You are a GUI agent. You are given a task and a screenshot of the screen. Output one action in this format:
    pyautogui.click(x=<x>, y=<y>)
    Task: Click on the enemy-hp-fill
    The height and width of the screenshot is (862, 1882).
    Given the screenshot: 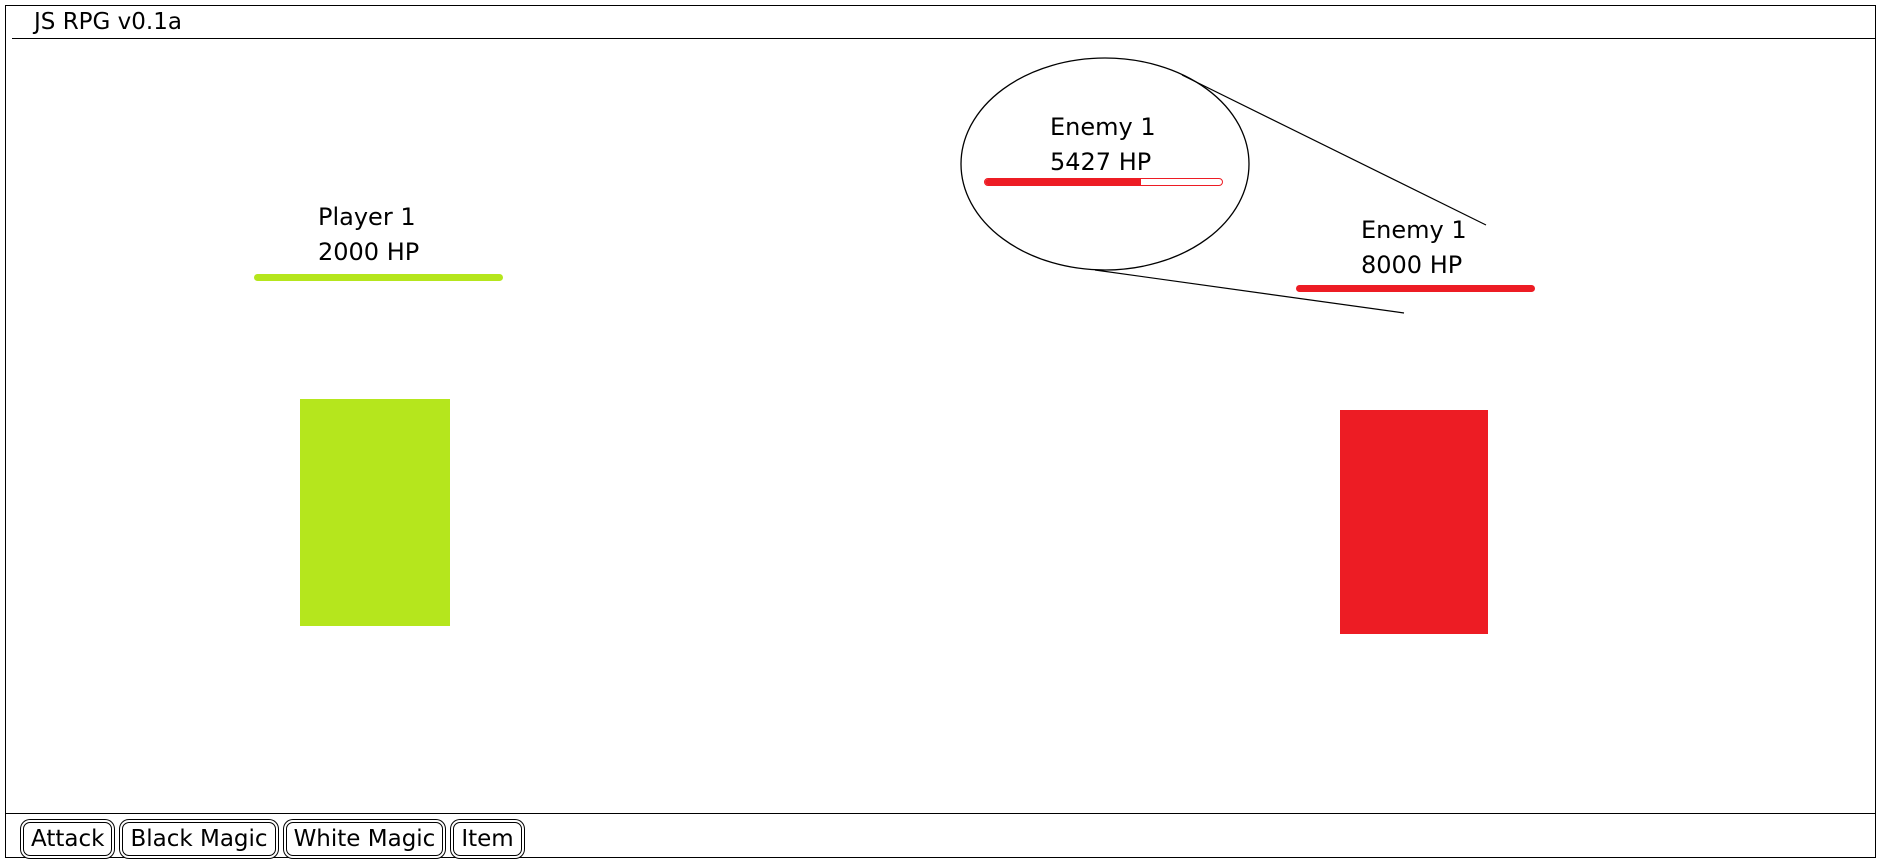 What is the action you would take?
    pyautogui.click(x=1415, y=288)
    